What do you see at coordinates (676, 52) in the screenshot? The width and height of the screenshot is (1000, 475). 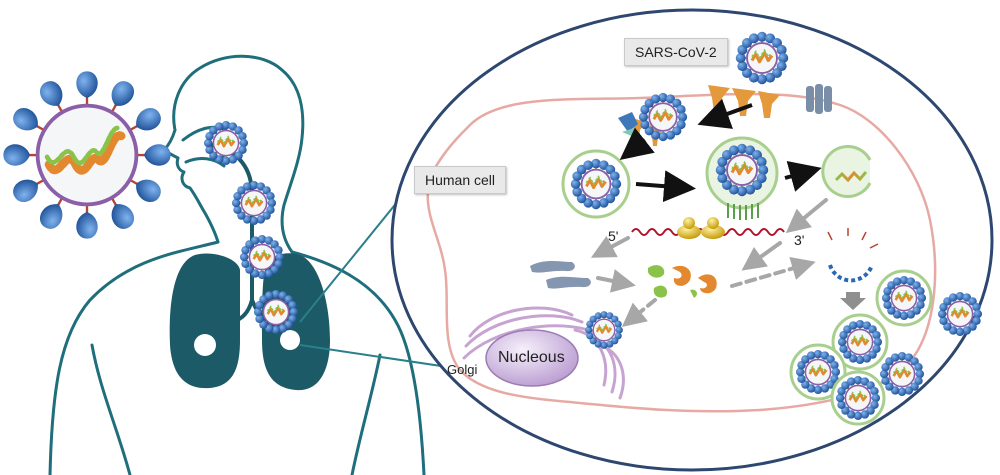 I see `virus-label: SARS-CoV-2` at bounding box center [676, 52].